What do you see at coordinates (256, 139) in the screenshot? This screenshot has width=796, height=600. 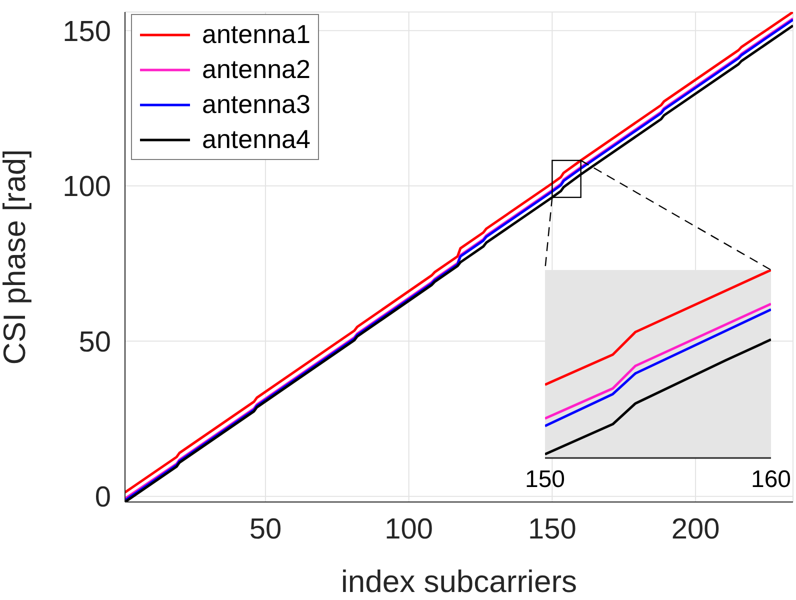 I see `legend-label: antenna4` at bounding box center [256, 139].